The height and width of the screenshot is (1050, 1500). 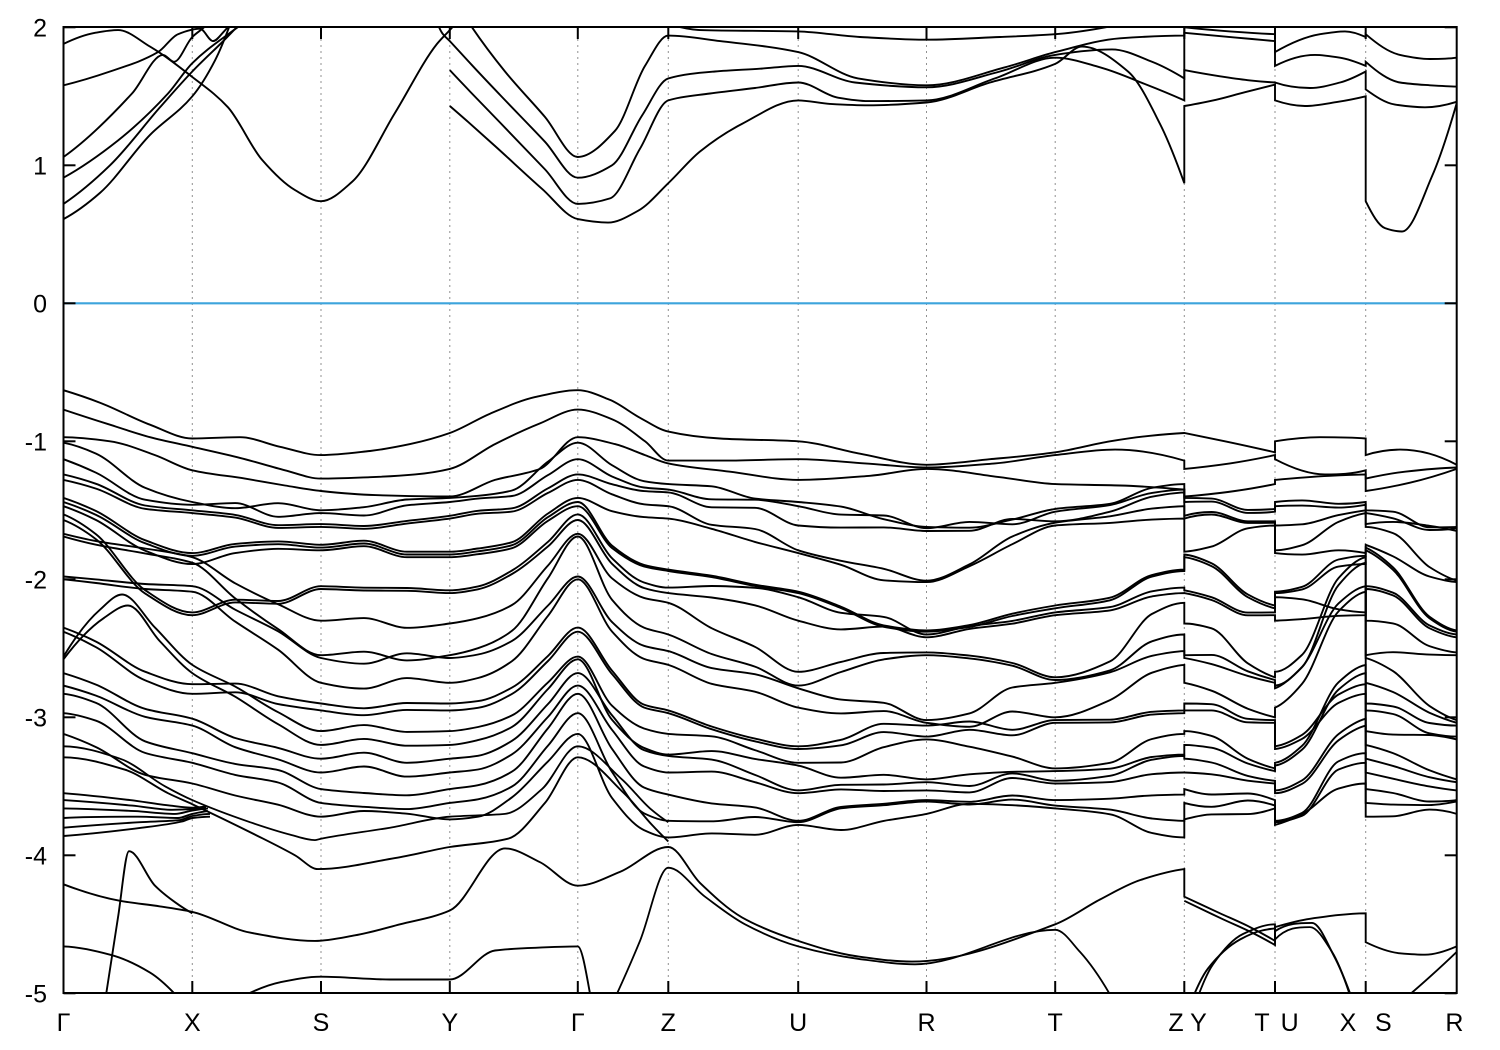 What do you see at coordinates (40, 28) in the screenshot?
I see `svg-text: 2` at bounding box center [40, 28].